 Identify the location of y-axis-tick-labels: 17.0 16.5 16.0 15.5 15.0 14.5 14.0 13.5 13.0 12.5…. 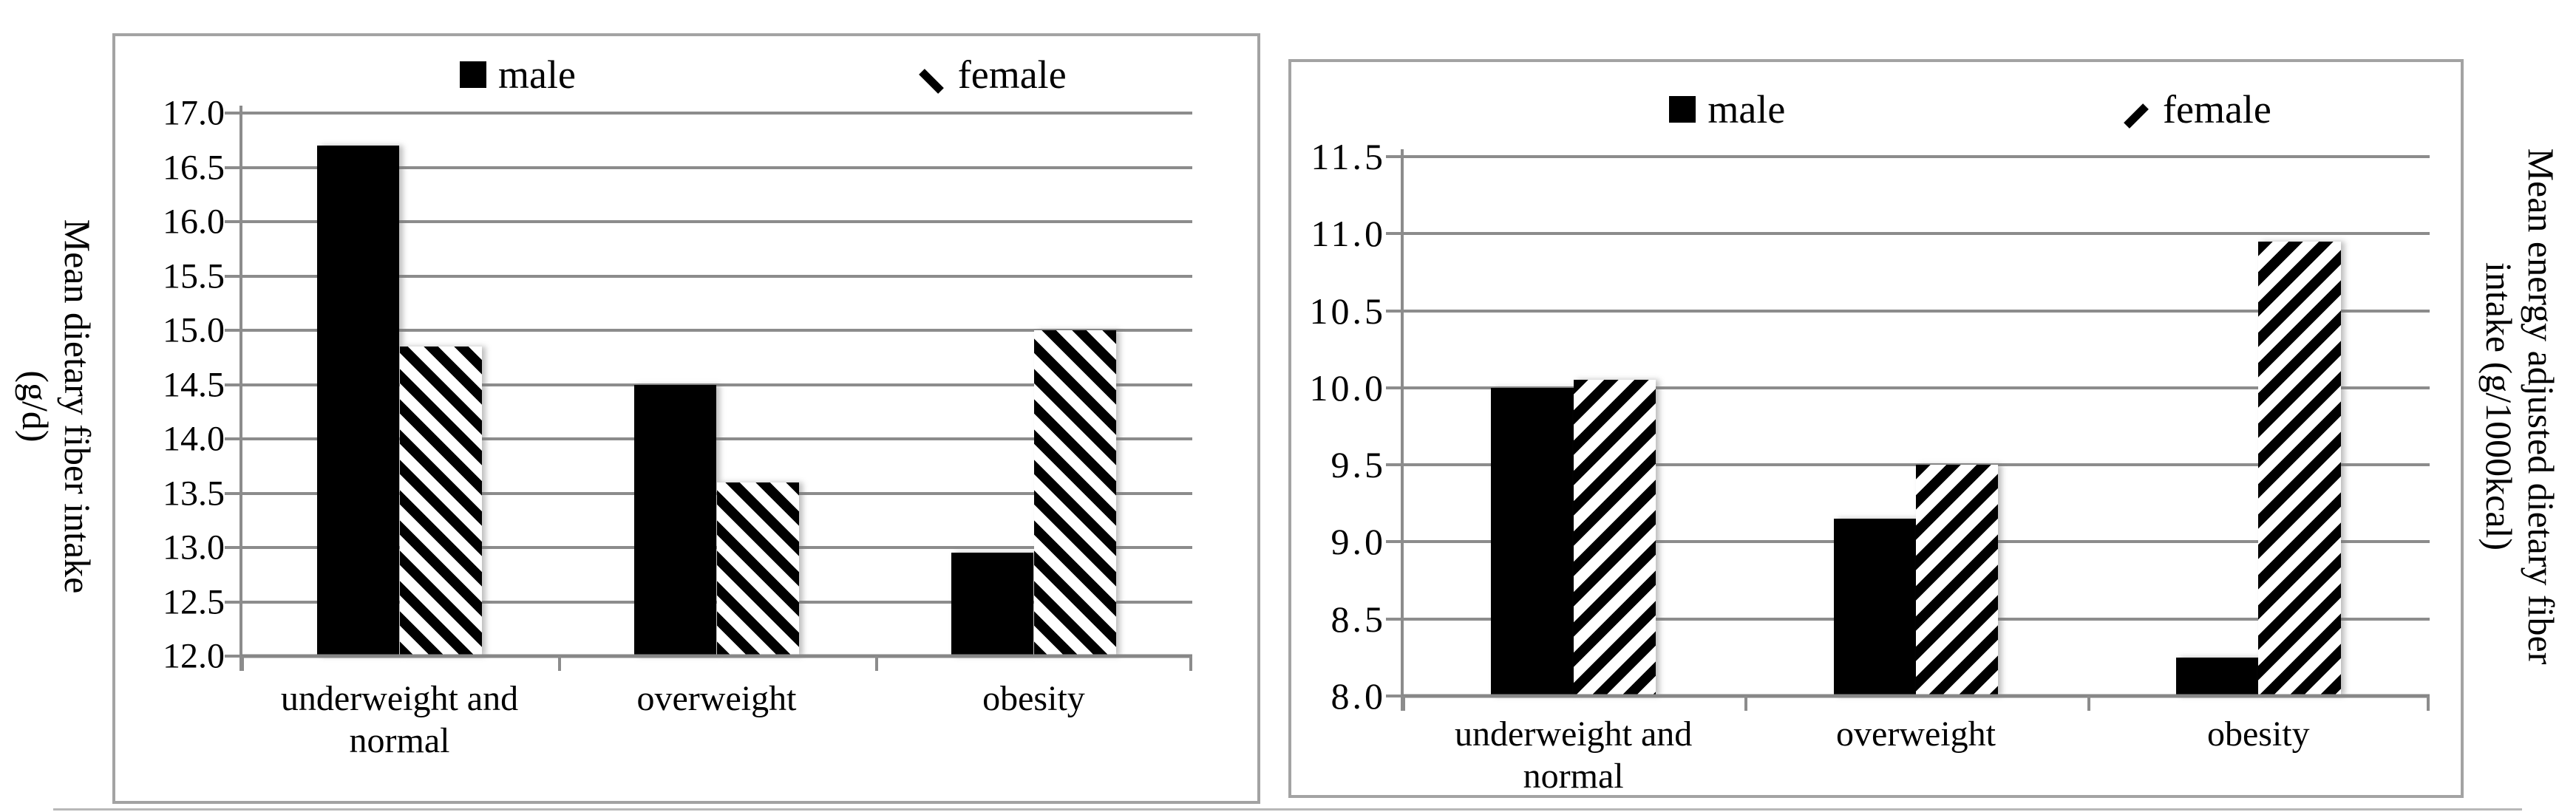
(178, 385).